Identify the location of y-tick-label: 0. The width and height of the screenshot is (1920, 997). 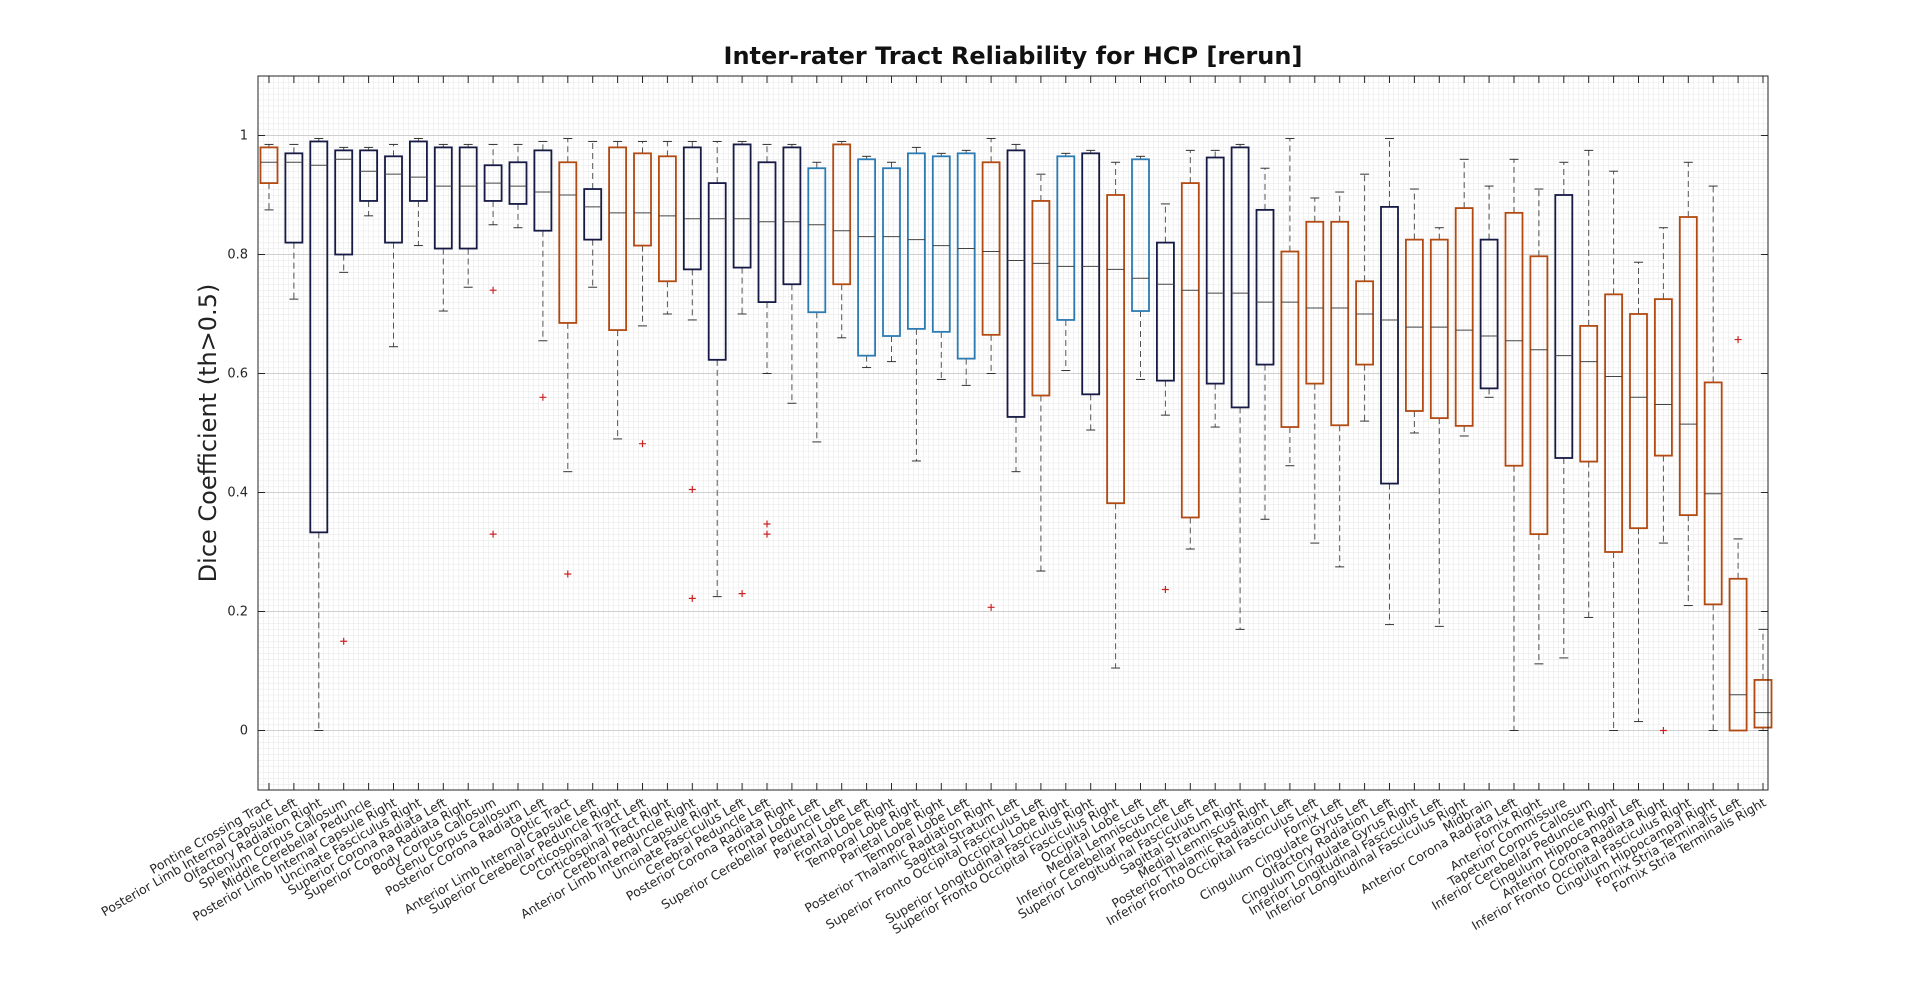
(244, 731).